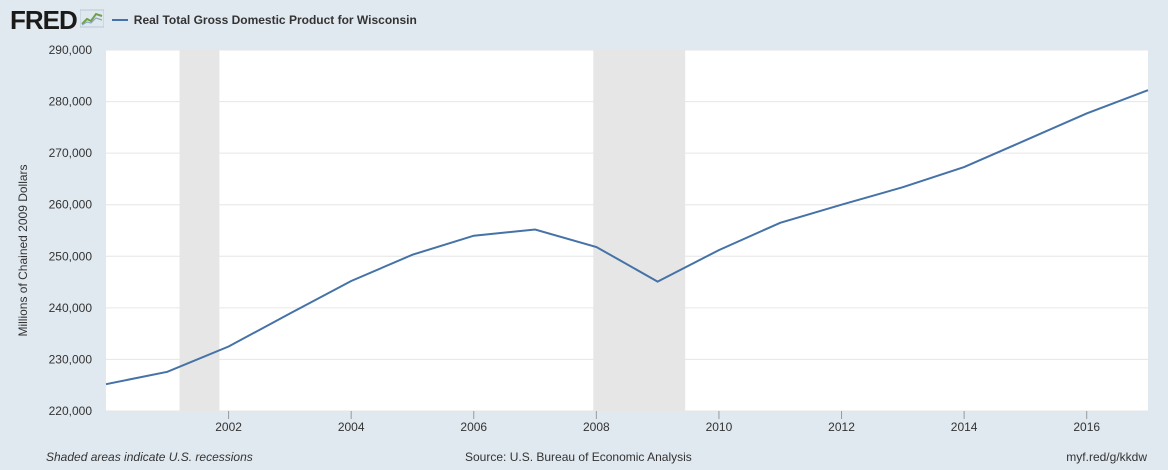 This screenshot has height=470, width=1168. Describe the element at coordinates (71, 256) in the screenshot. I see `y-tick-label: 250,000` at that location.